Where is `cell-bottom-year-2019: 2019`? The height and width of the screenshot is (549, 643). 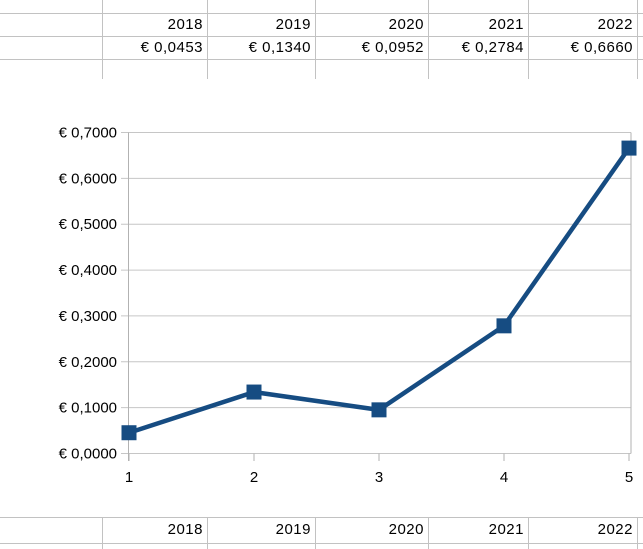 cell-bottom-year-2019: 2019 is located at coordinates (293, 529).